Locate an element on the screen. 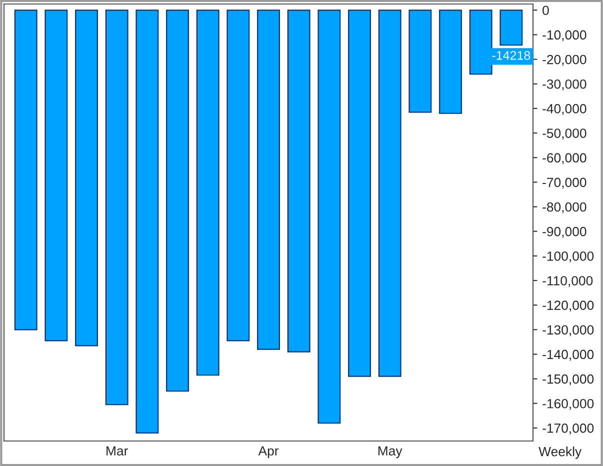  x-tick-label: Apr is located at coordinates (268, 452).